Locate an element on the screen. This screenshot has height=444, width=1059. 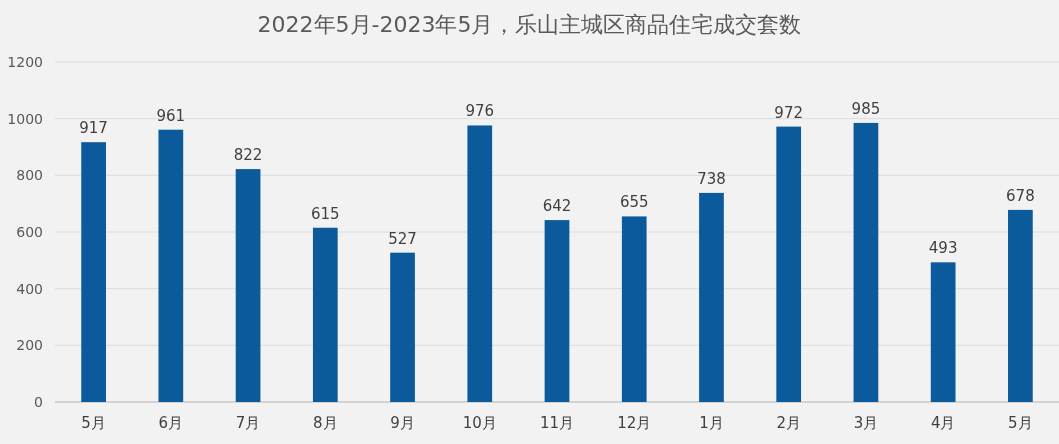
data-label: 615 is located at coordinates (325, 213).